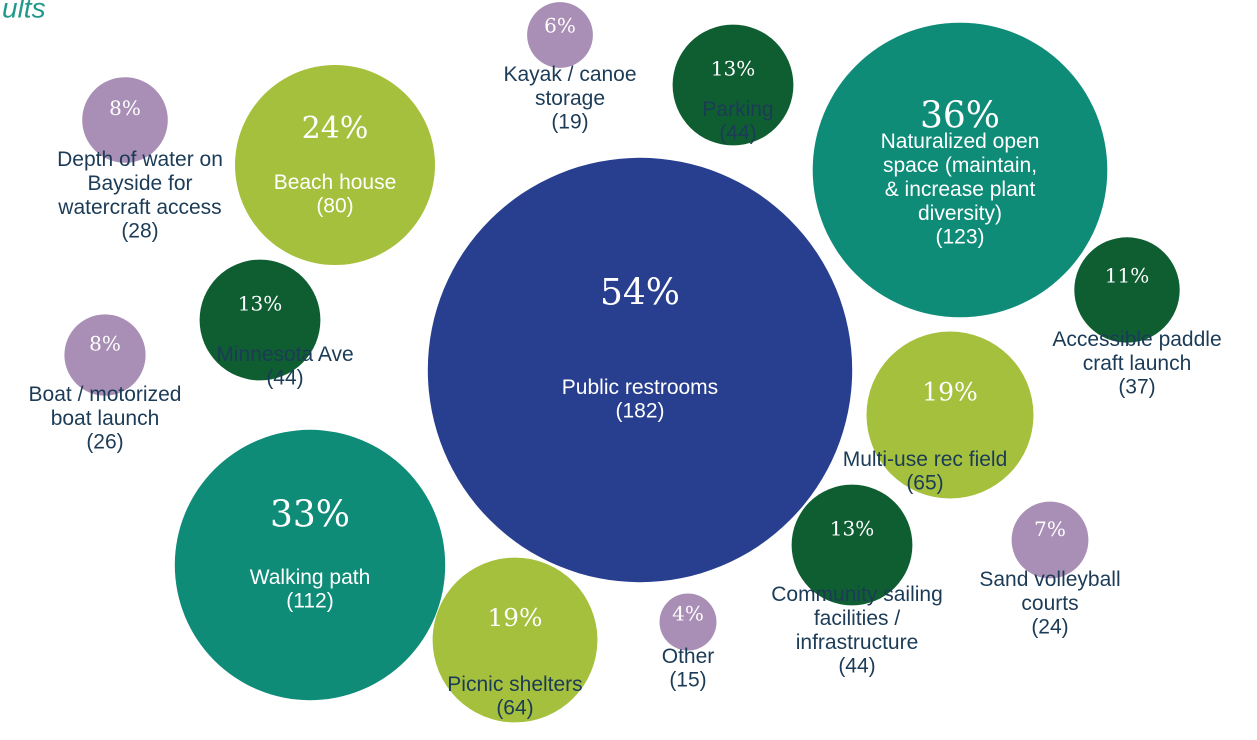 The height and width of the screenshot is (740, 1257). I want to click on percent-label: 33%, so click(310, 515).